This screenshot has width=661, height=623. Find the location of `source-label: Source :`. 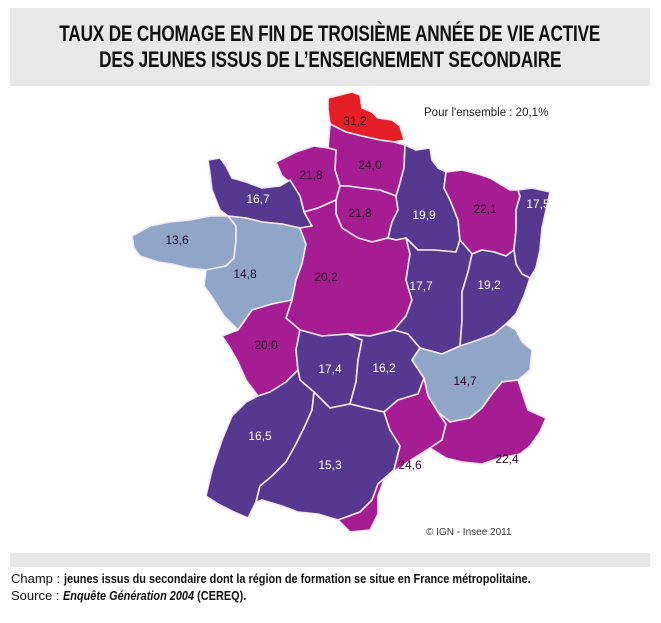

source-label: Source : is located at coordinates (35, 595).